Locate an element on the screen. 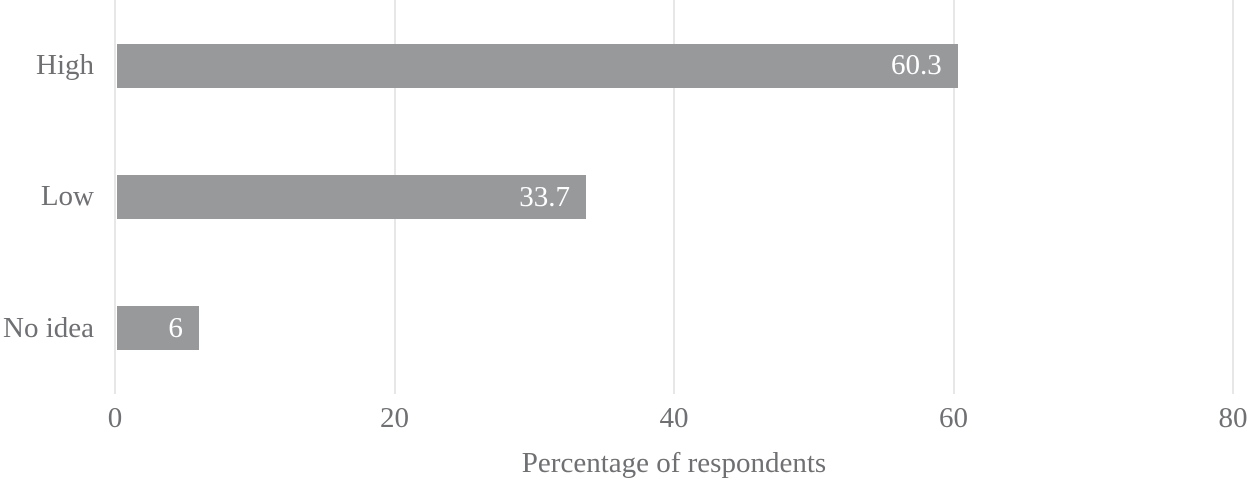 The height and width of the screenshot is (488, 1250). category-label-row: High is located at coordinates (47, 65).